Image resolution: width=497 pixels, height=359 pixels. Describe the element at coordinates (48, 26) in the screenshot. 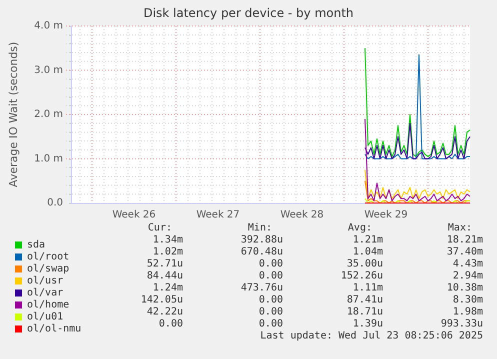

I see `y-tick-label: 4.0 m` at that location.